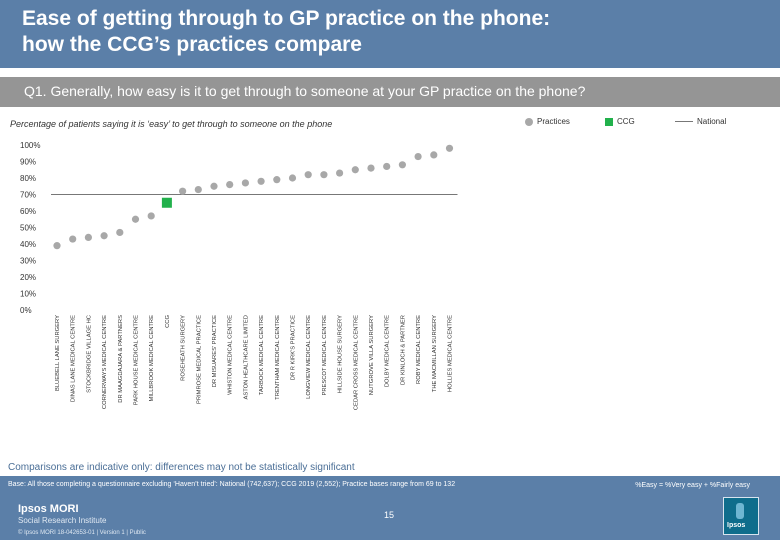 This screenshot has width=780, height=540. What do you see at coordinates (30, 145) in the screenshot?
I see `y-tick-label: 100%` at bounding box center [30, 145].